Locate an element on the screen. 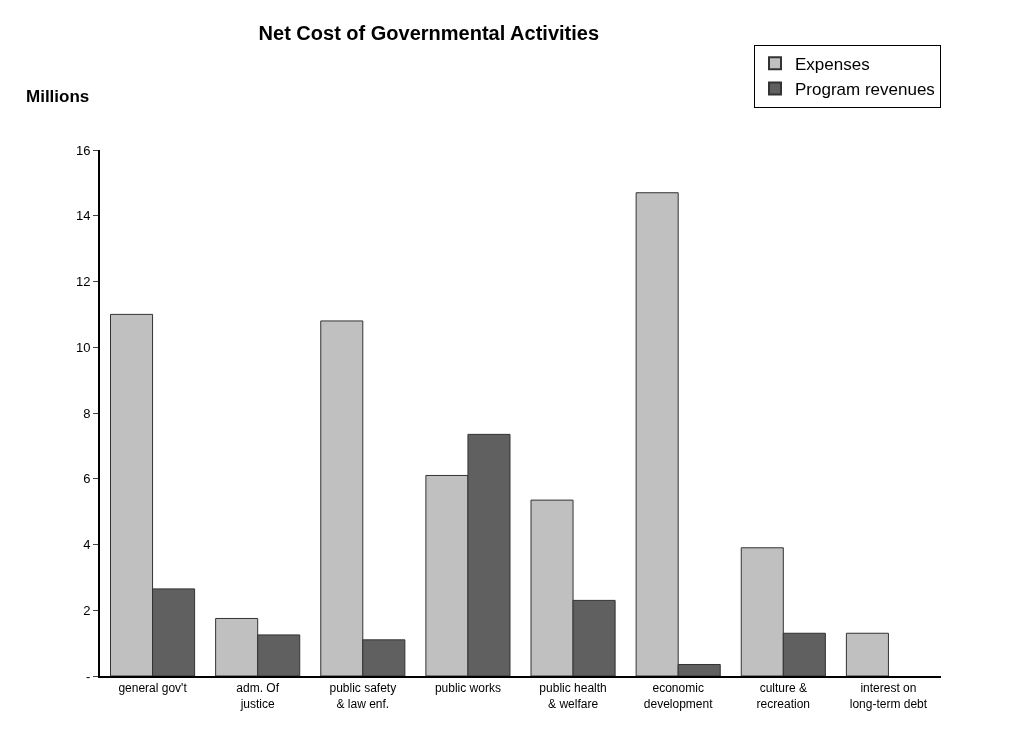  y-tick-label: 6 is located at coordinates (87, 479).